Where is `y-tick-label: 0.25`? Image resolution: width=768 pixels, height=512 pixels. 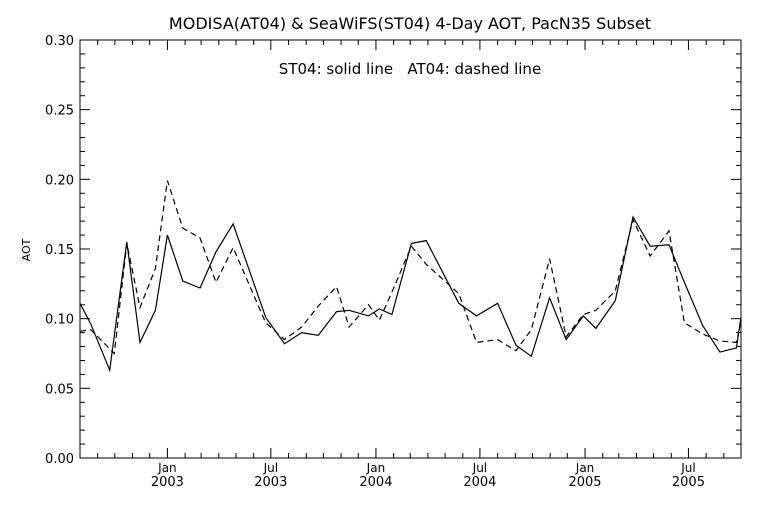
y-tick-label: 0.25 is located at coordinates (59, 111).